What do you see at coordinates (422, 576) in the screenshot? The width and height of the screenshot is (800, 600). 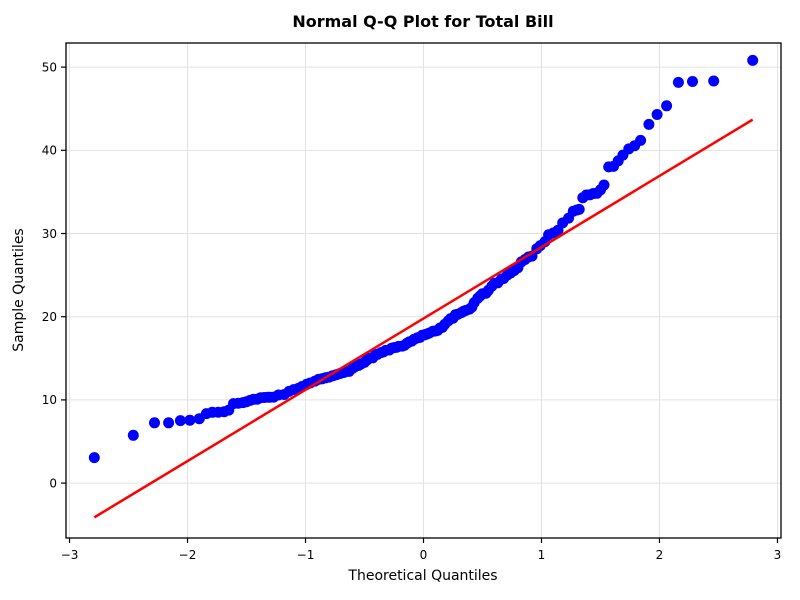 I see `x-axis-label: Theoretical Quantiles` at bounding box center [422, 576].